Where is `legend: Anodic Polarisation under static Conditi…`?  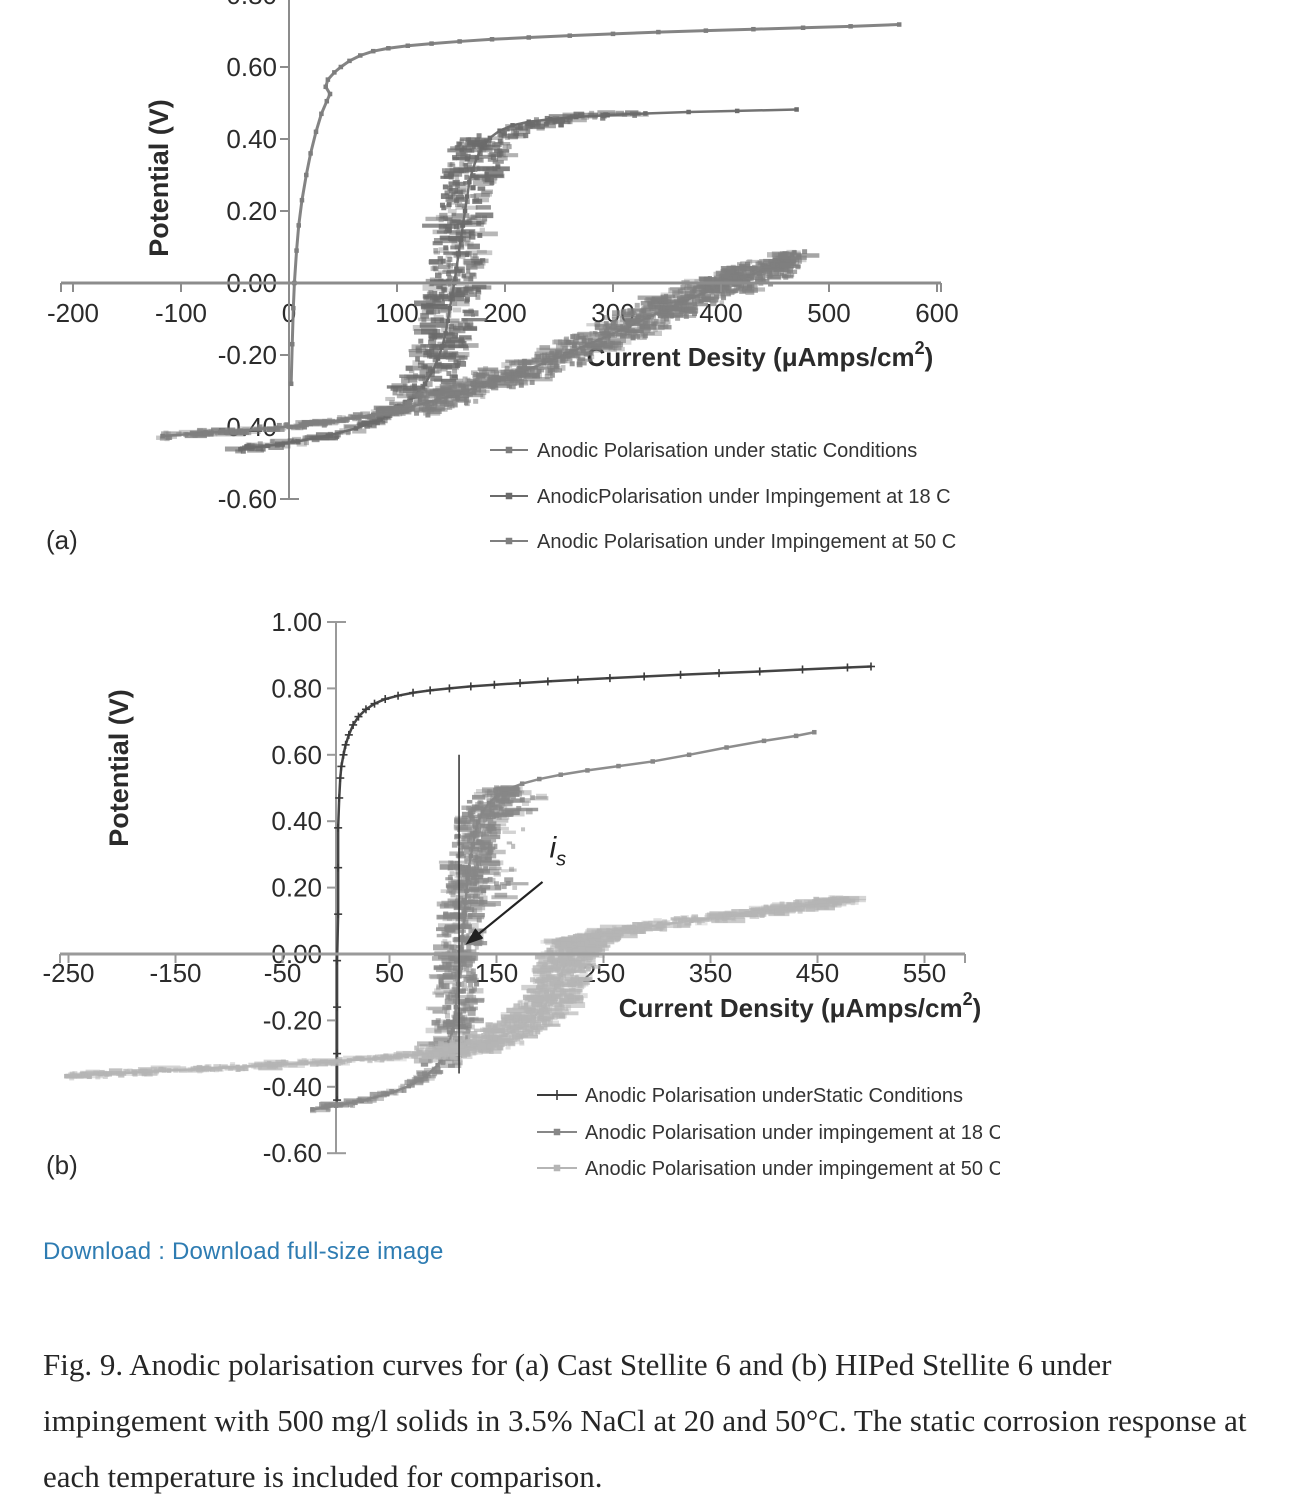 legend: Anodic Polarisation under static Conditi… is located at coordinates (723, 496).